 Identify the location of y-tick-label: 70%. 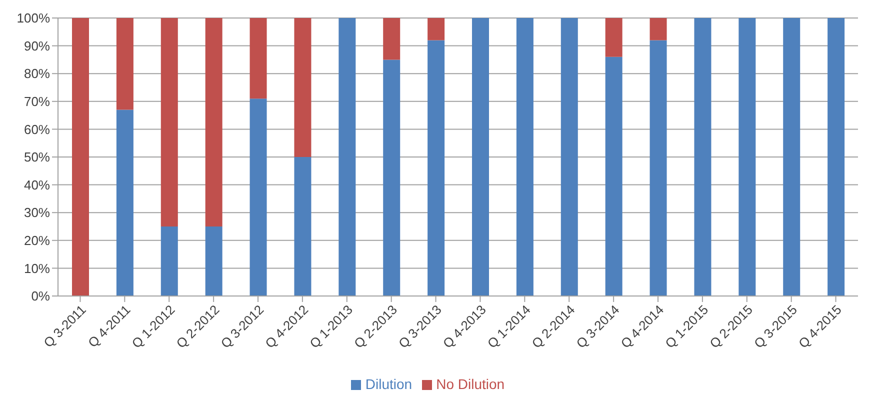
(37, 102).